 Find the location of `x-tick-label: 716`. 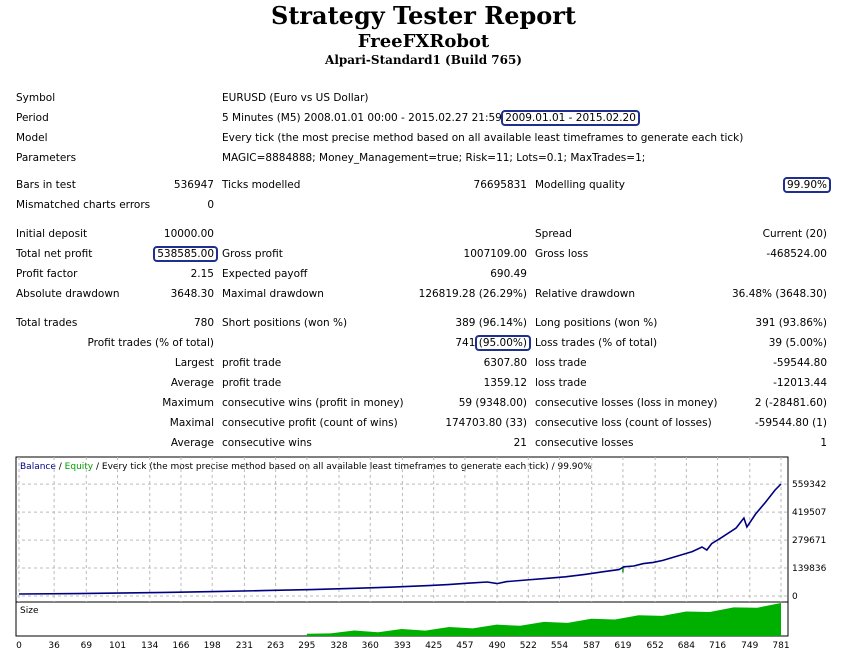

x-tick-label: 716 is located at coordinates (717, 646).